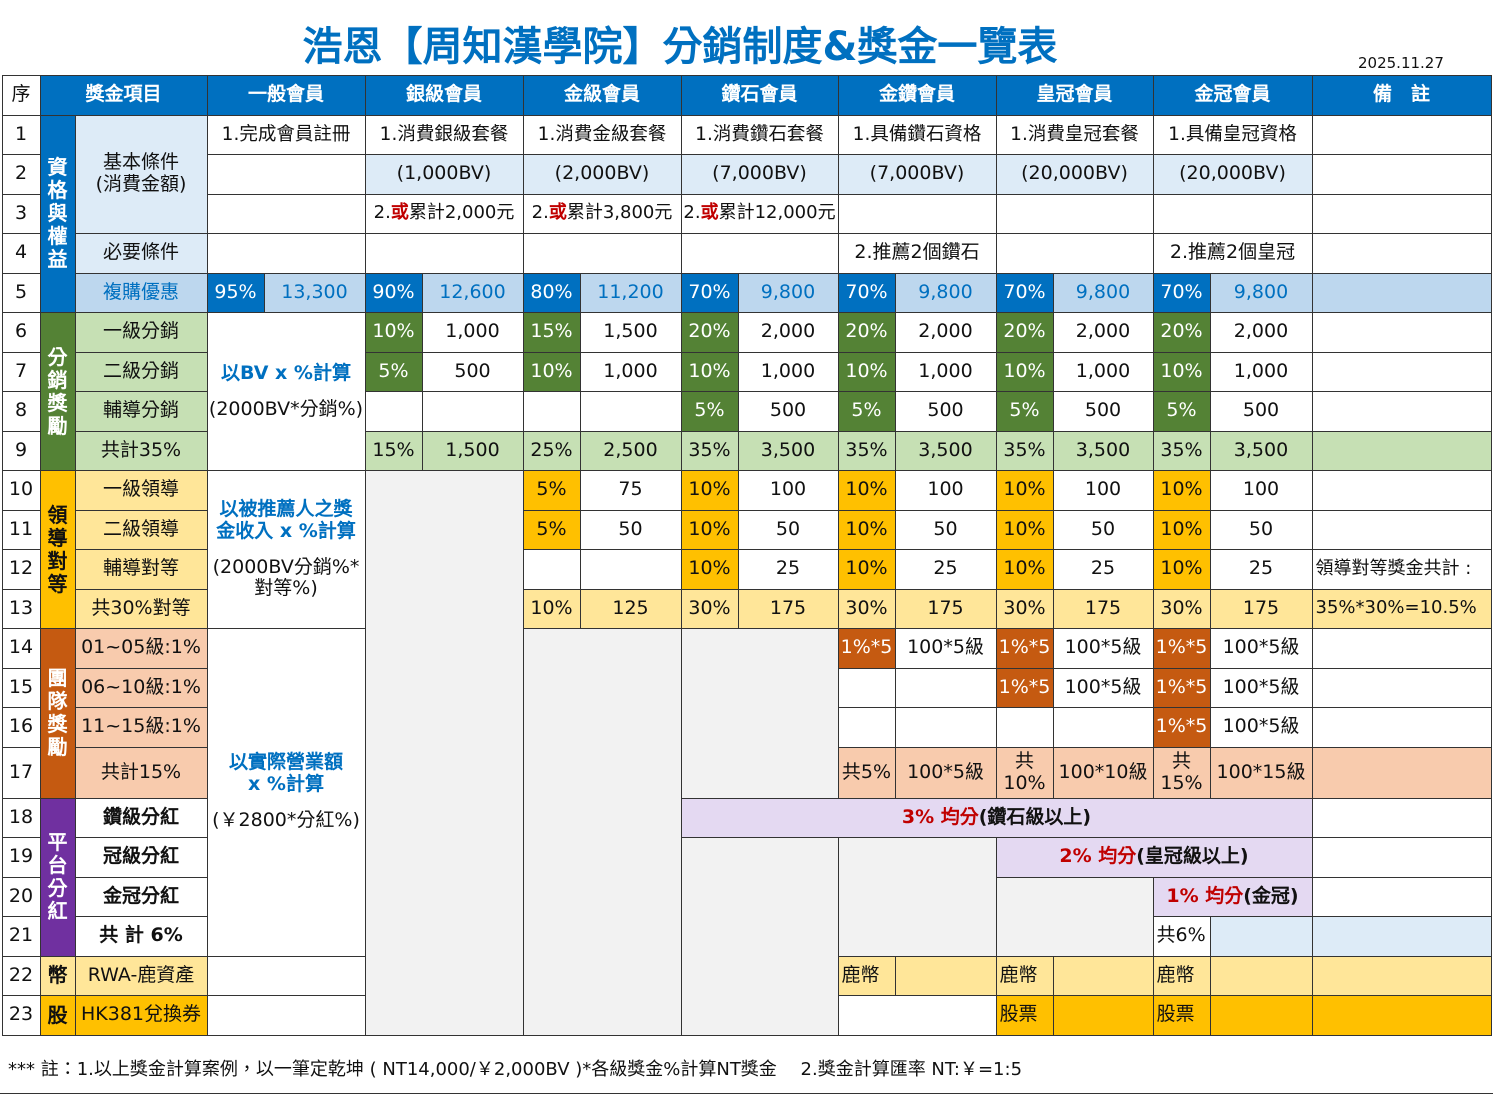 This screenshot has height=1097, width=1493. What do you see at coordinates (314, 292) in the screenshot?
I see `table-cell: 13,300` at bounding box center [314, 292].